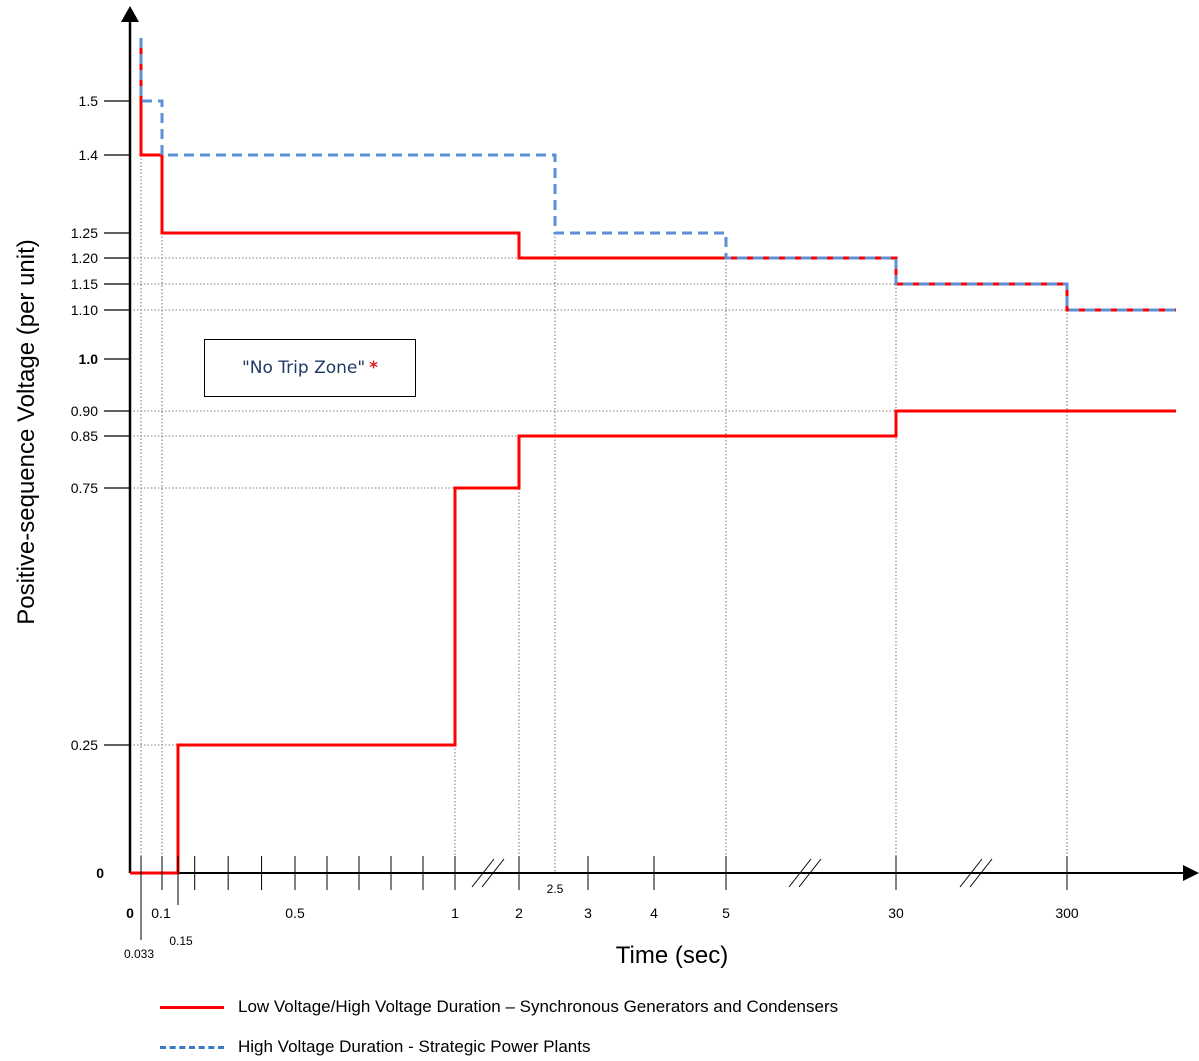  I want to click on x-tick-label: 2, so click(519, 913).